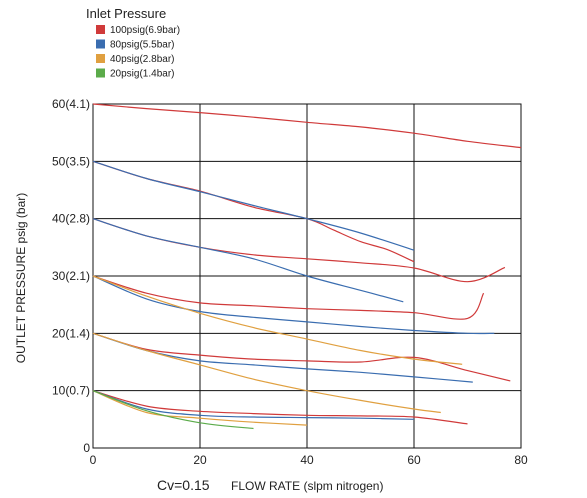 This screenshot has height=498, width=587. I want to click on x-tick-label-3: 60, so click(414, 460).